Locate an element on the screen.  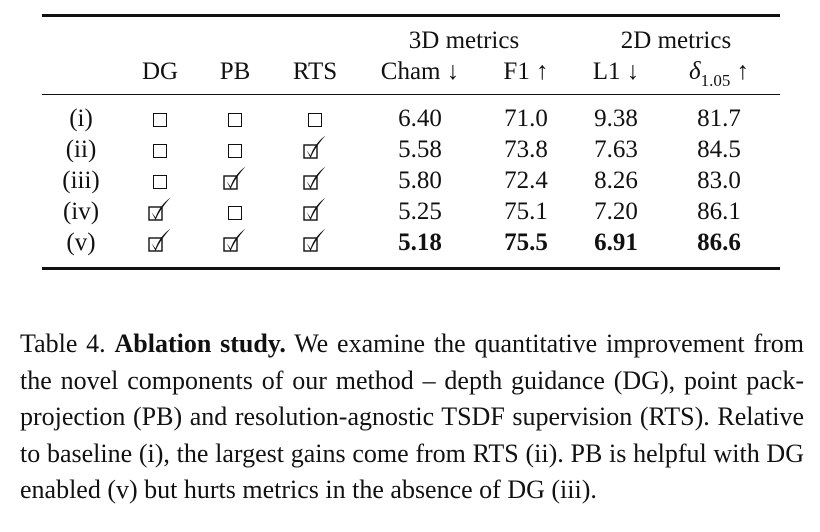
top-rule is located at coordinates (411, 15).